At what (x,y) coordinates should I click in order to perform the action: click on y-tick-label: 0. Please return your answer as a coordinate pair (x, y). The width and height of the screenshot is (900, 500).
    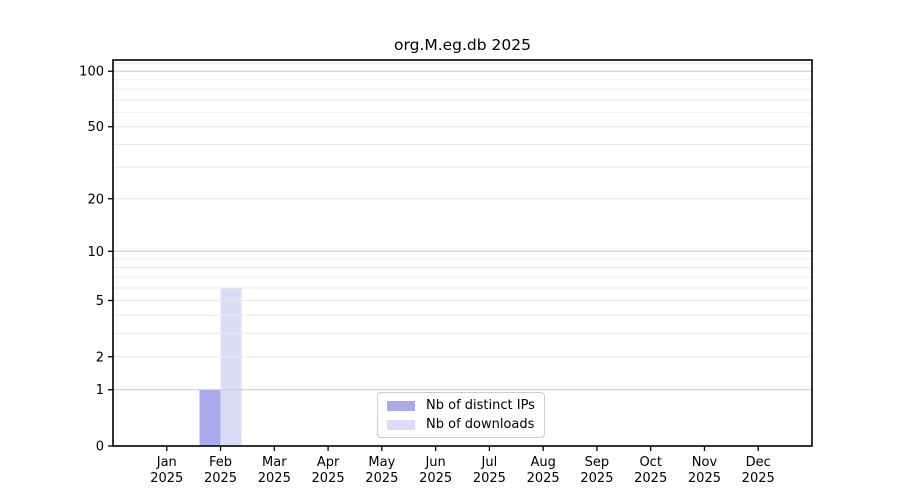
    Looking at the image, I should click on (100, 447).